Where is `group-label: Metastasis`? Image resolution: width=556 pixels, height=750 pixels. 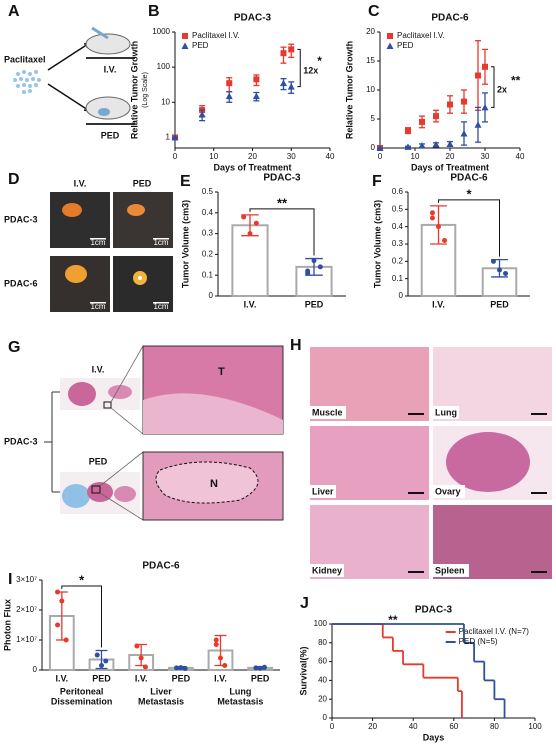 group-label: Metastasis is located at coordinates (240, 701).